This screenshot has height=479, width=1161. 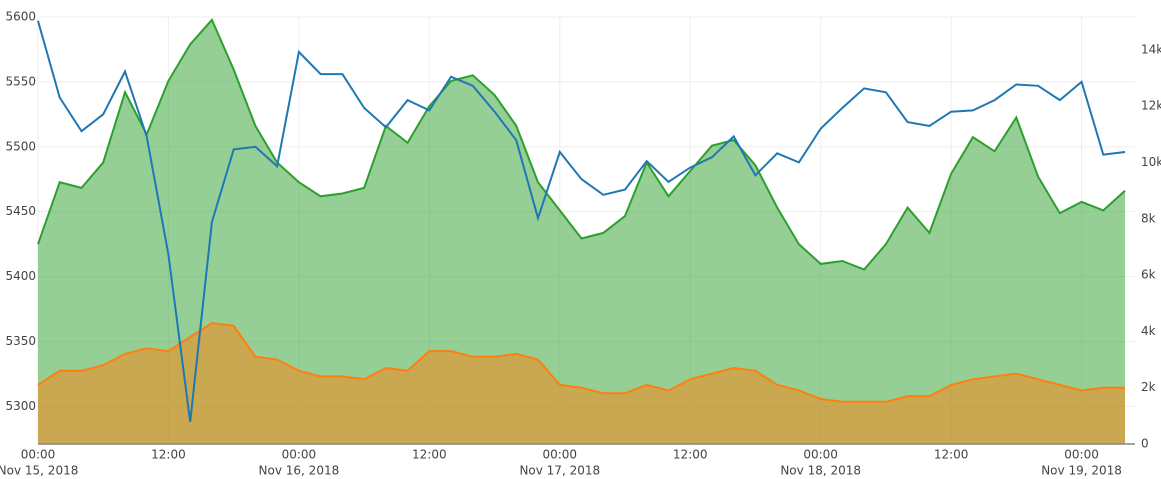 What do you see at coordinates (1151, 49) in the screenshot?
I see `y2-tick-label: 14k` at bounding box center [1151, 49].